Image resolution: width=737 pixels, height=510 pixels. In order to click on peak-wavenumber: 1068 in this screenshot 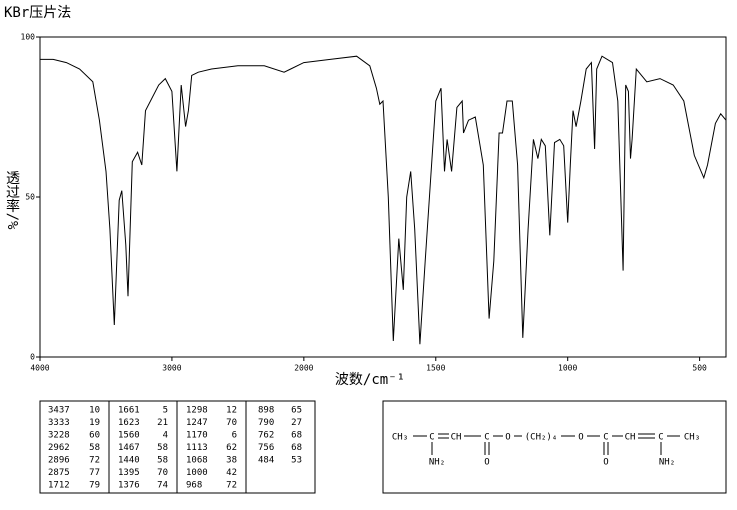, I will do `click(197, 461)`.